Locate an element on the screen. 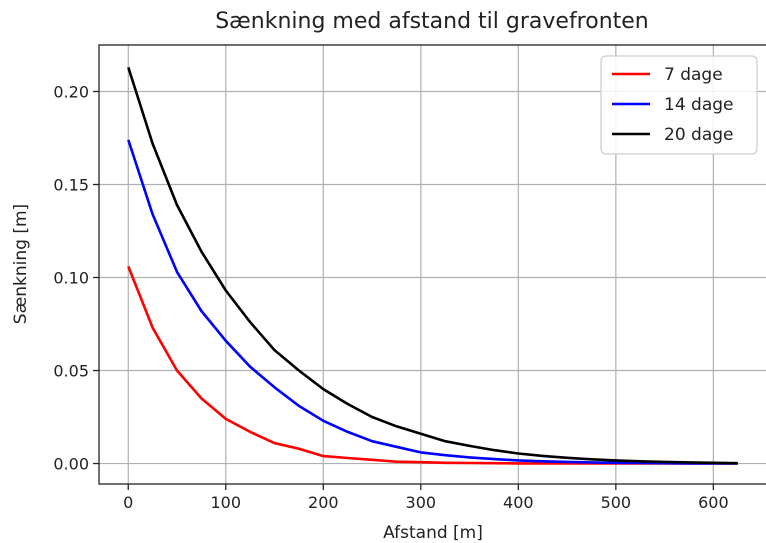 The image size is (766, 543). legend: 7 dage 14 dage 20 dage is located at coordinates (679, 105).